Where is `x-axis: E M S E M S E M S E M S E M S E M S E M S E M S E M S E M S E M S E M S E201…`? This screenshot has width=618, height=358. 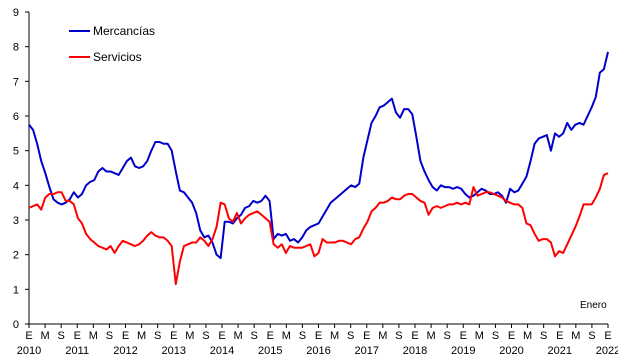
x-axis: E M S E M S E M S E M S E M S E M S E M S E M S E M S E M S E M S E M S E201… is located at coordinates (317, 340).